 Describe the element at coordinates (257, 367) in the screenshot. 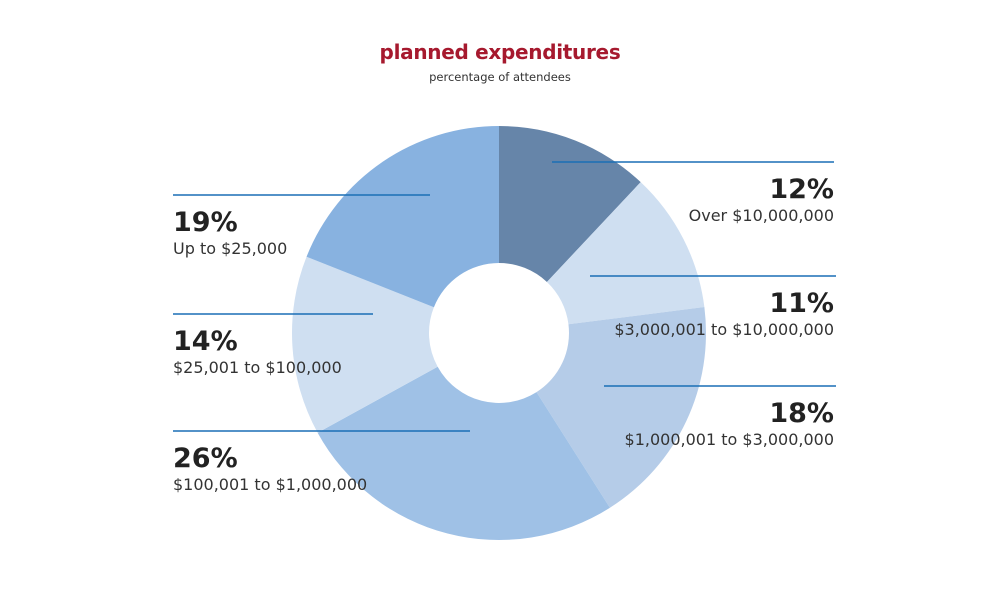

I see `slice-category-label: $25,001 to $100,000` at that location.